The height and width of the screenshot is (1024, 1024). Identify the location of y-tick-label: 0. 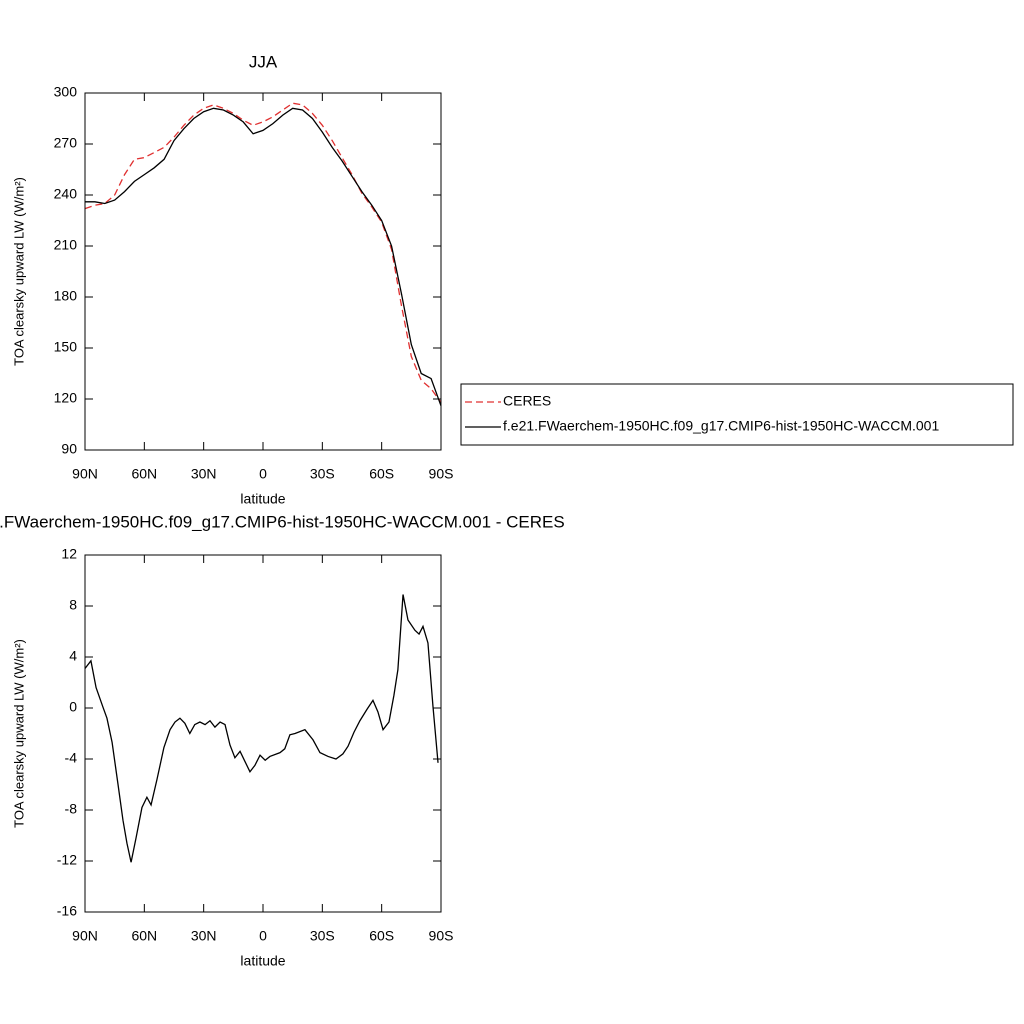
(73, 707).